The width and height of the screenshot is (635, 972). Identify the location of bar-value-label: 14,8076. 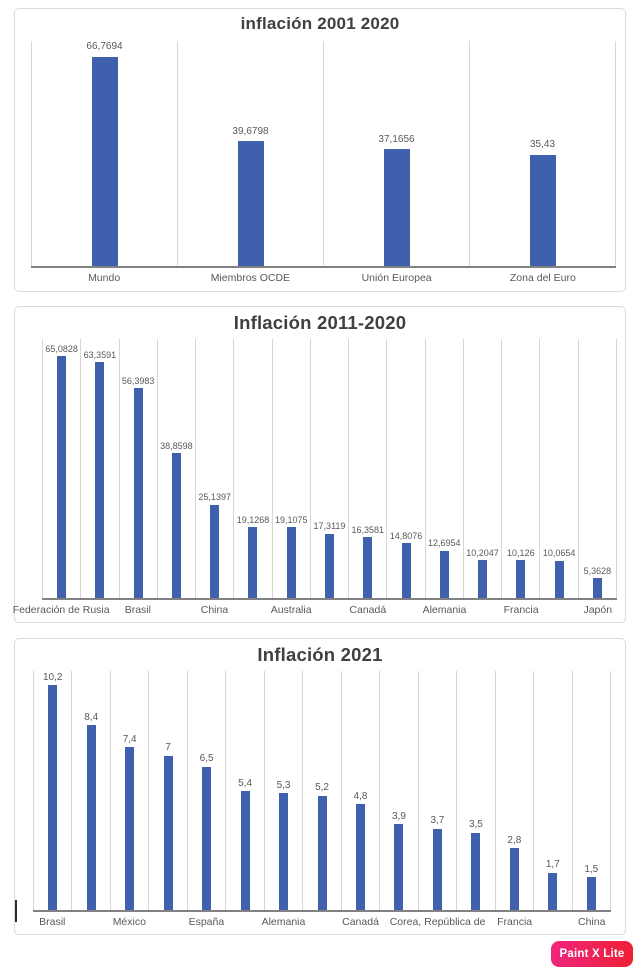
(406, 535).